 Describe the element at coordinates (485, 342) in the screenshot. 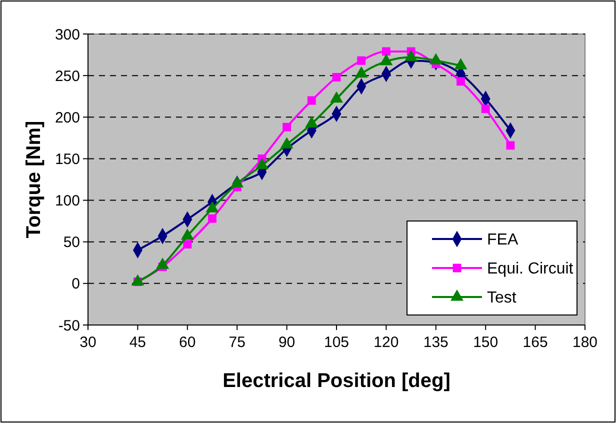

I see `x-tick-label: 150` at that location.